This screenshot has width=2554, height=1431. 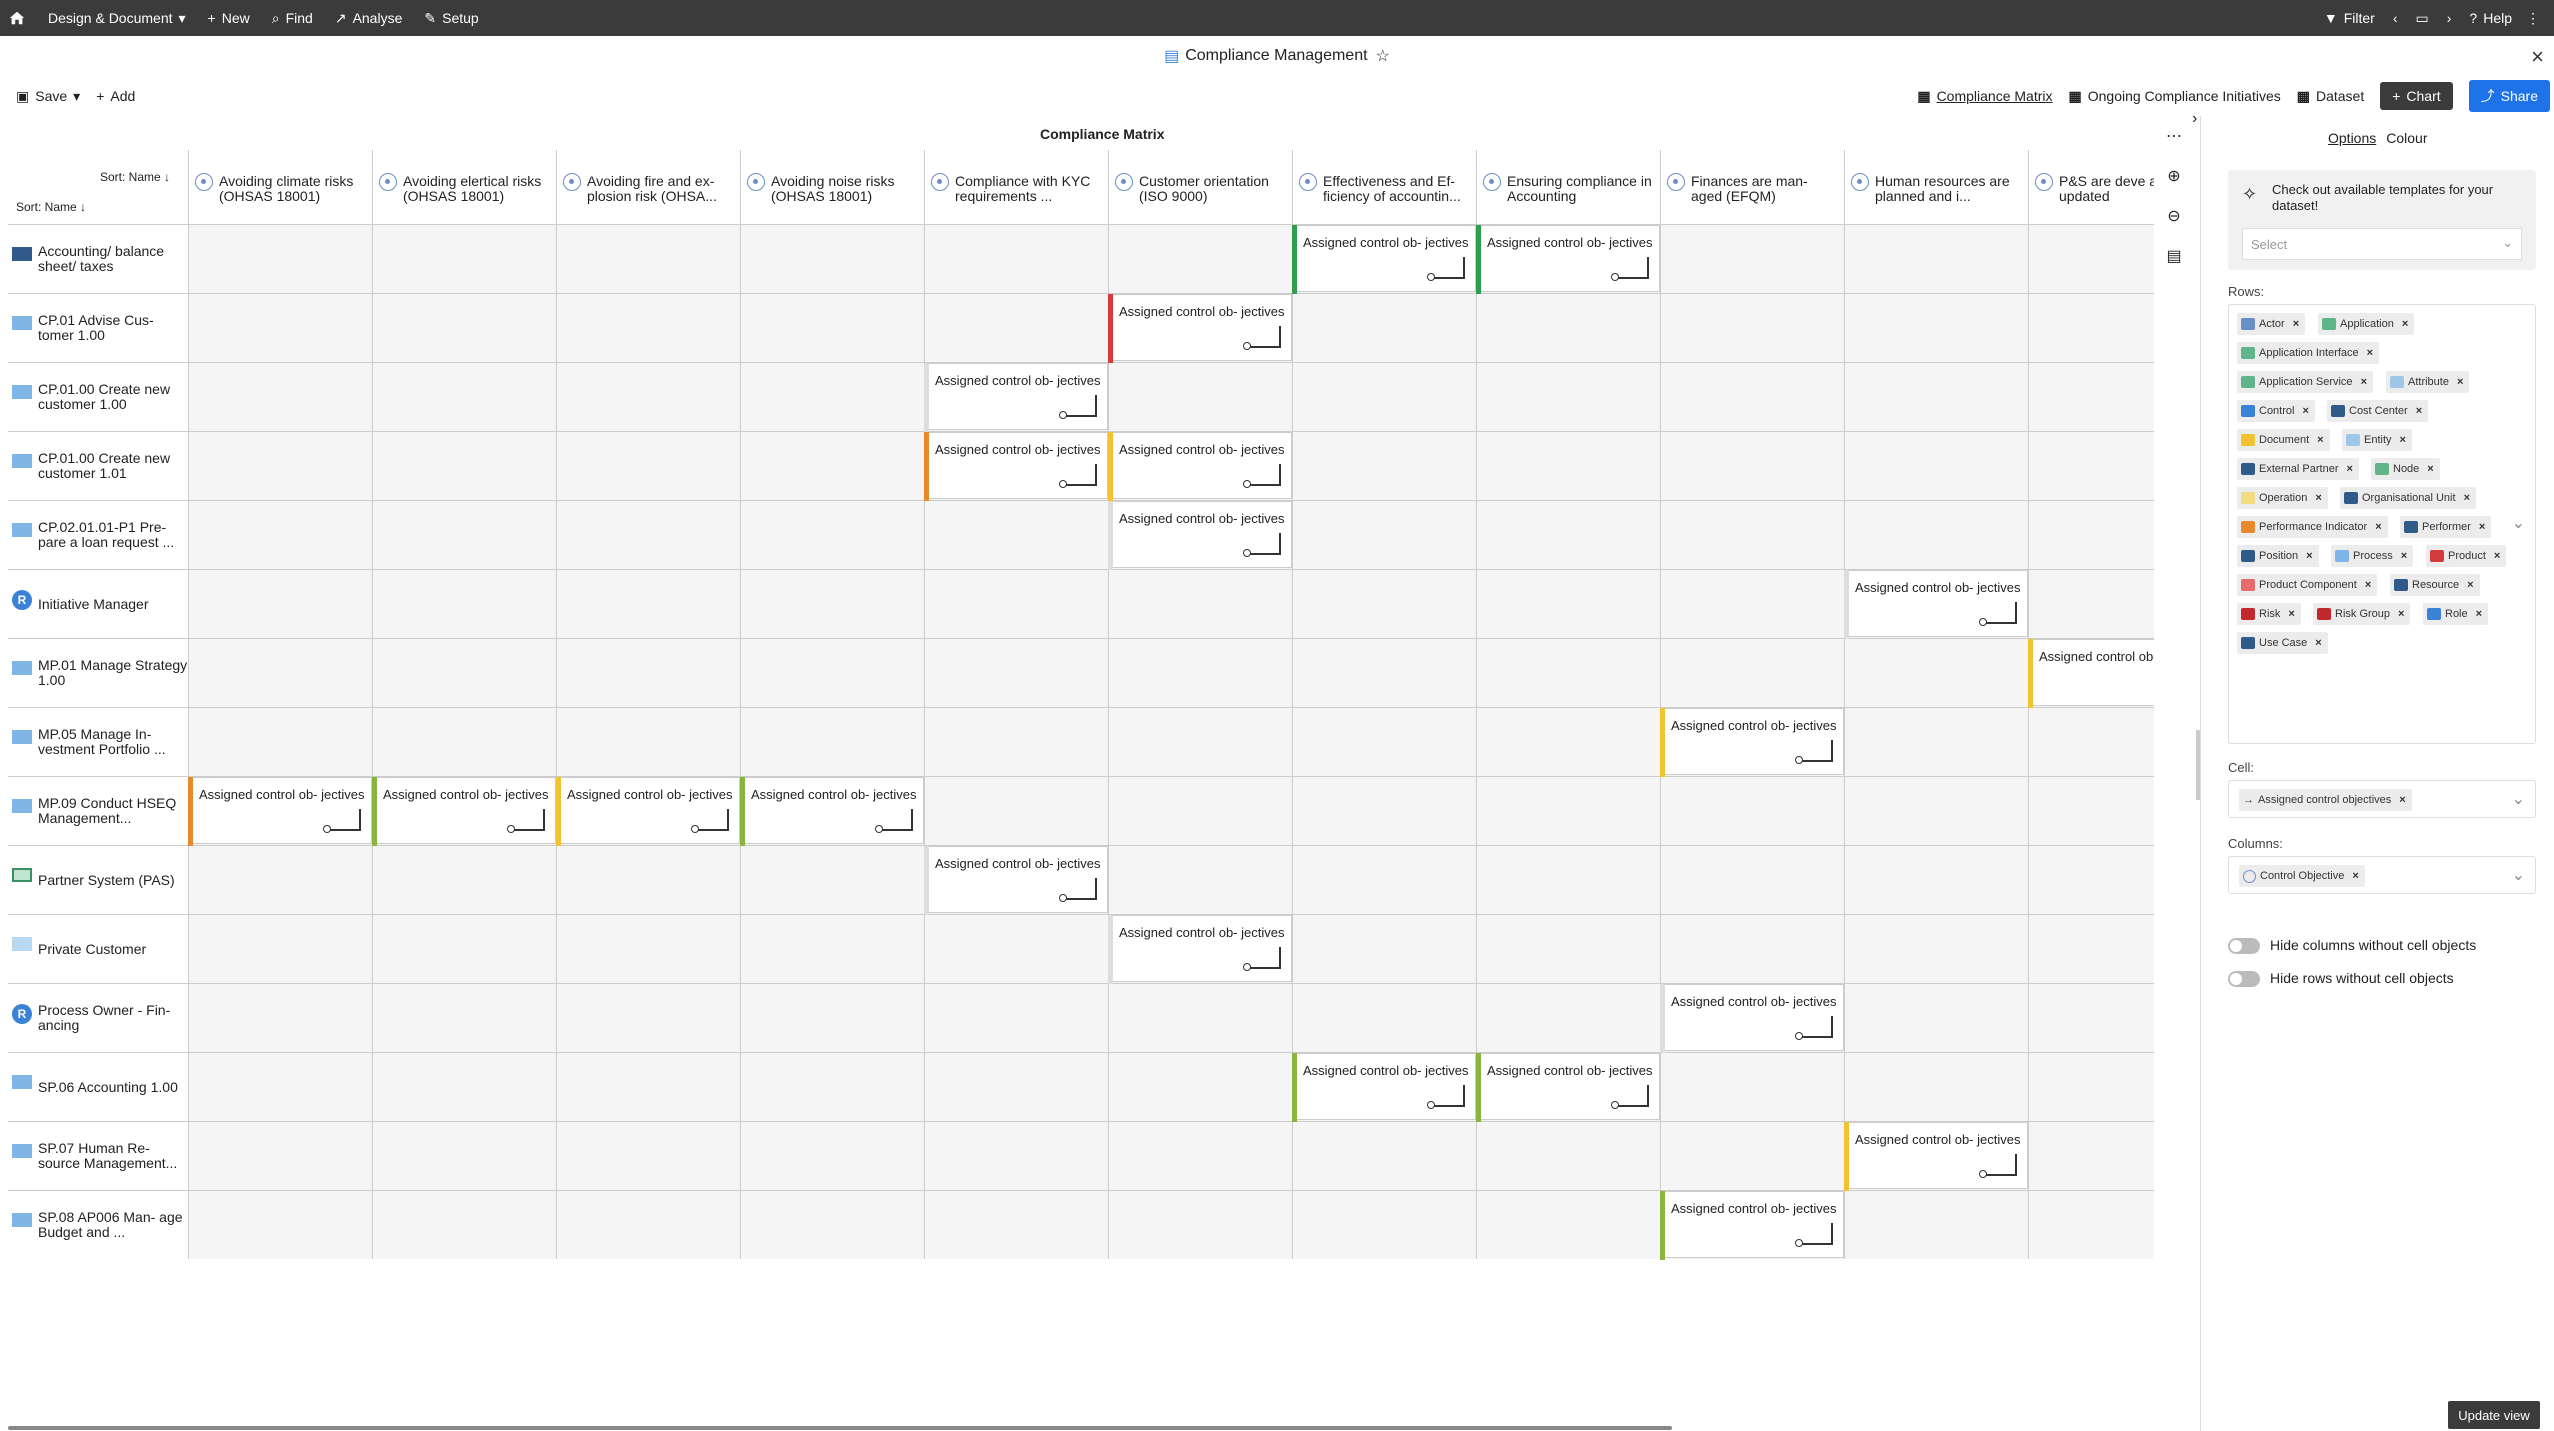 What do you see at coordinates (2091, 187) in the screenshot?
I see `column-header: P&S are deve and updated` at bounding box center [2091, 187].